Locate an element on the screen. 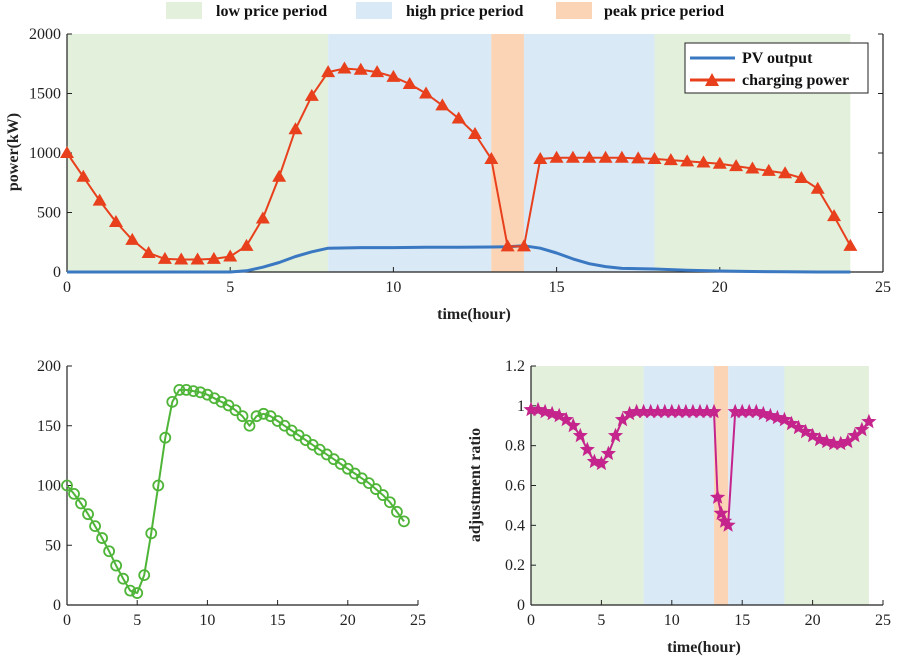  adjustment-chart-series is located at coordinates (700, 466).